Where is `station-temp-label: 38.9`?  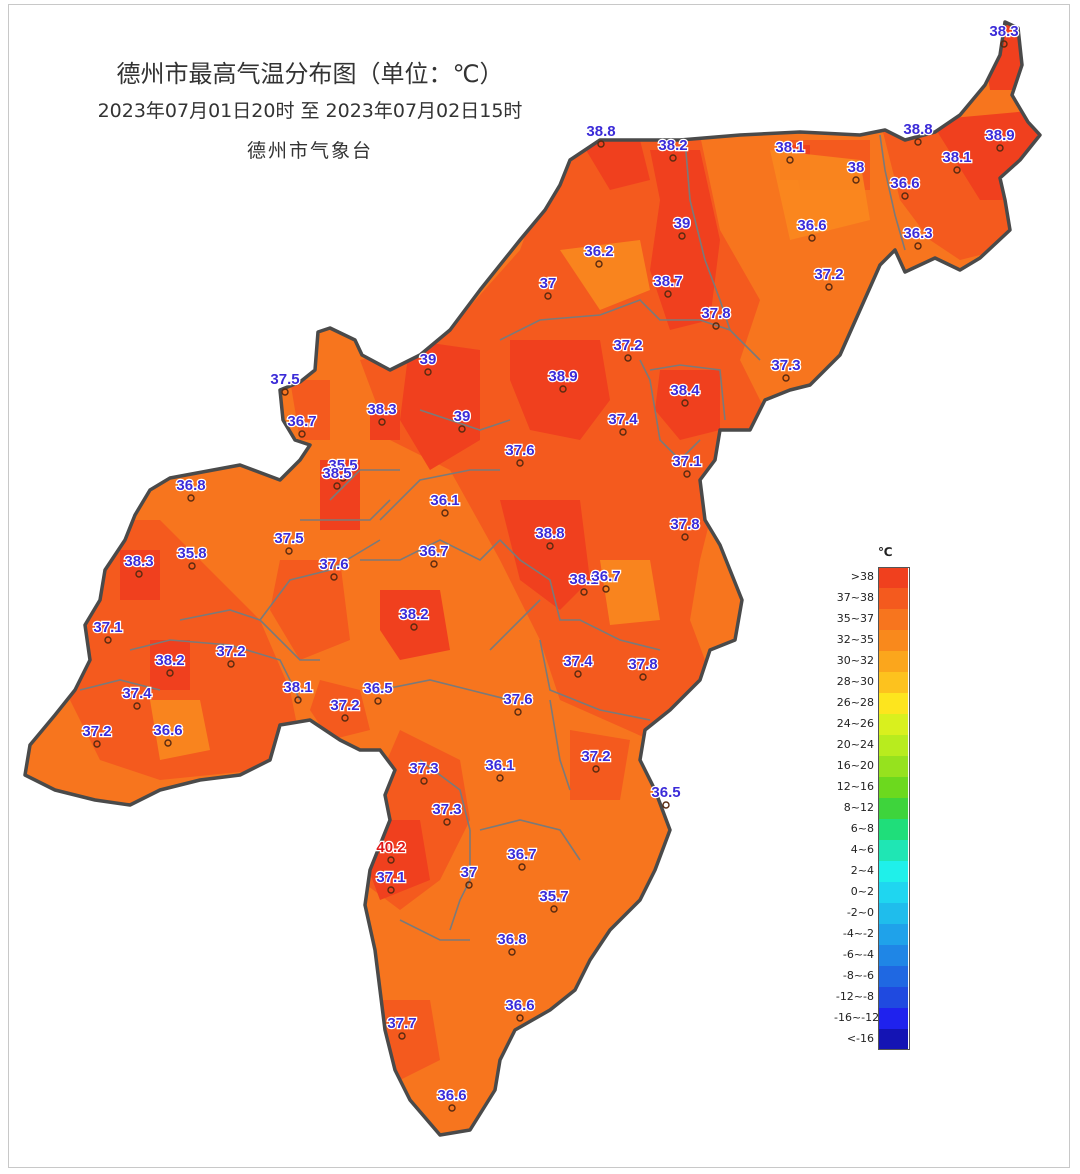 station-temp-label: 38.9 is located at coordinates (562, 376).